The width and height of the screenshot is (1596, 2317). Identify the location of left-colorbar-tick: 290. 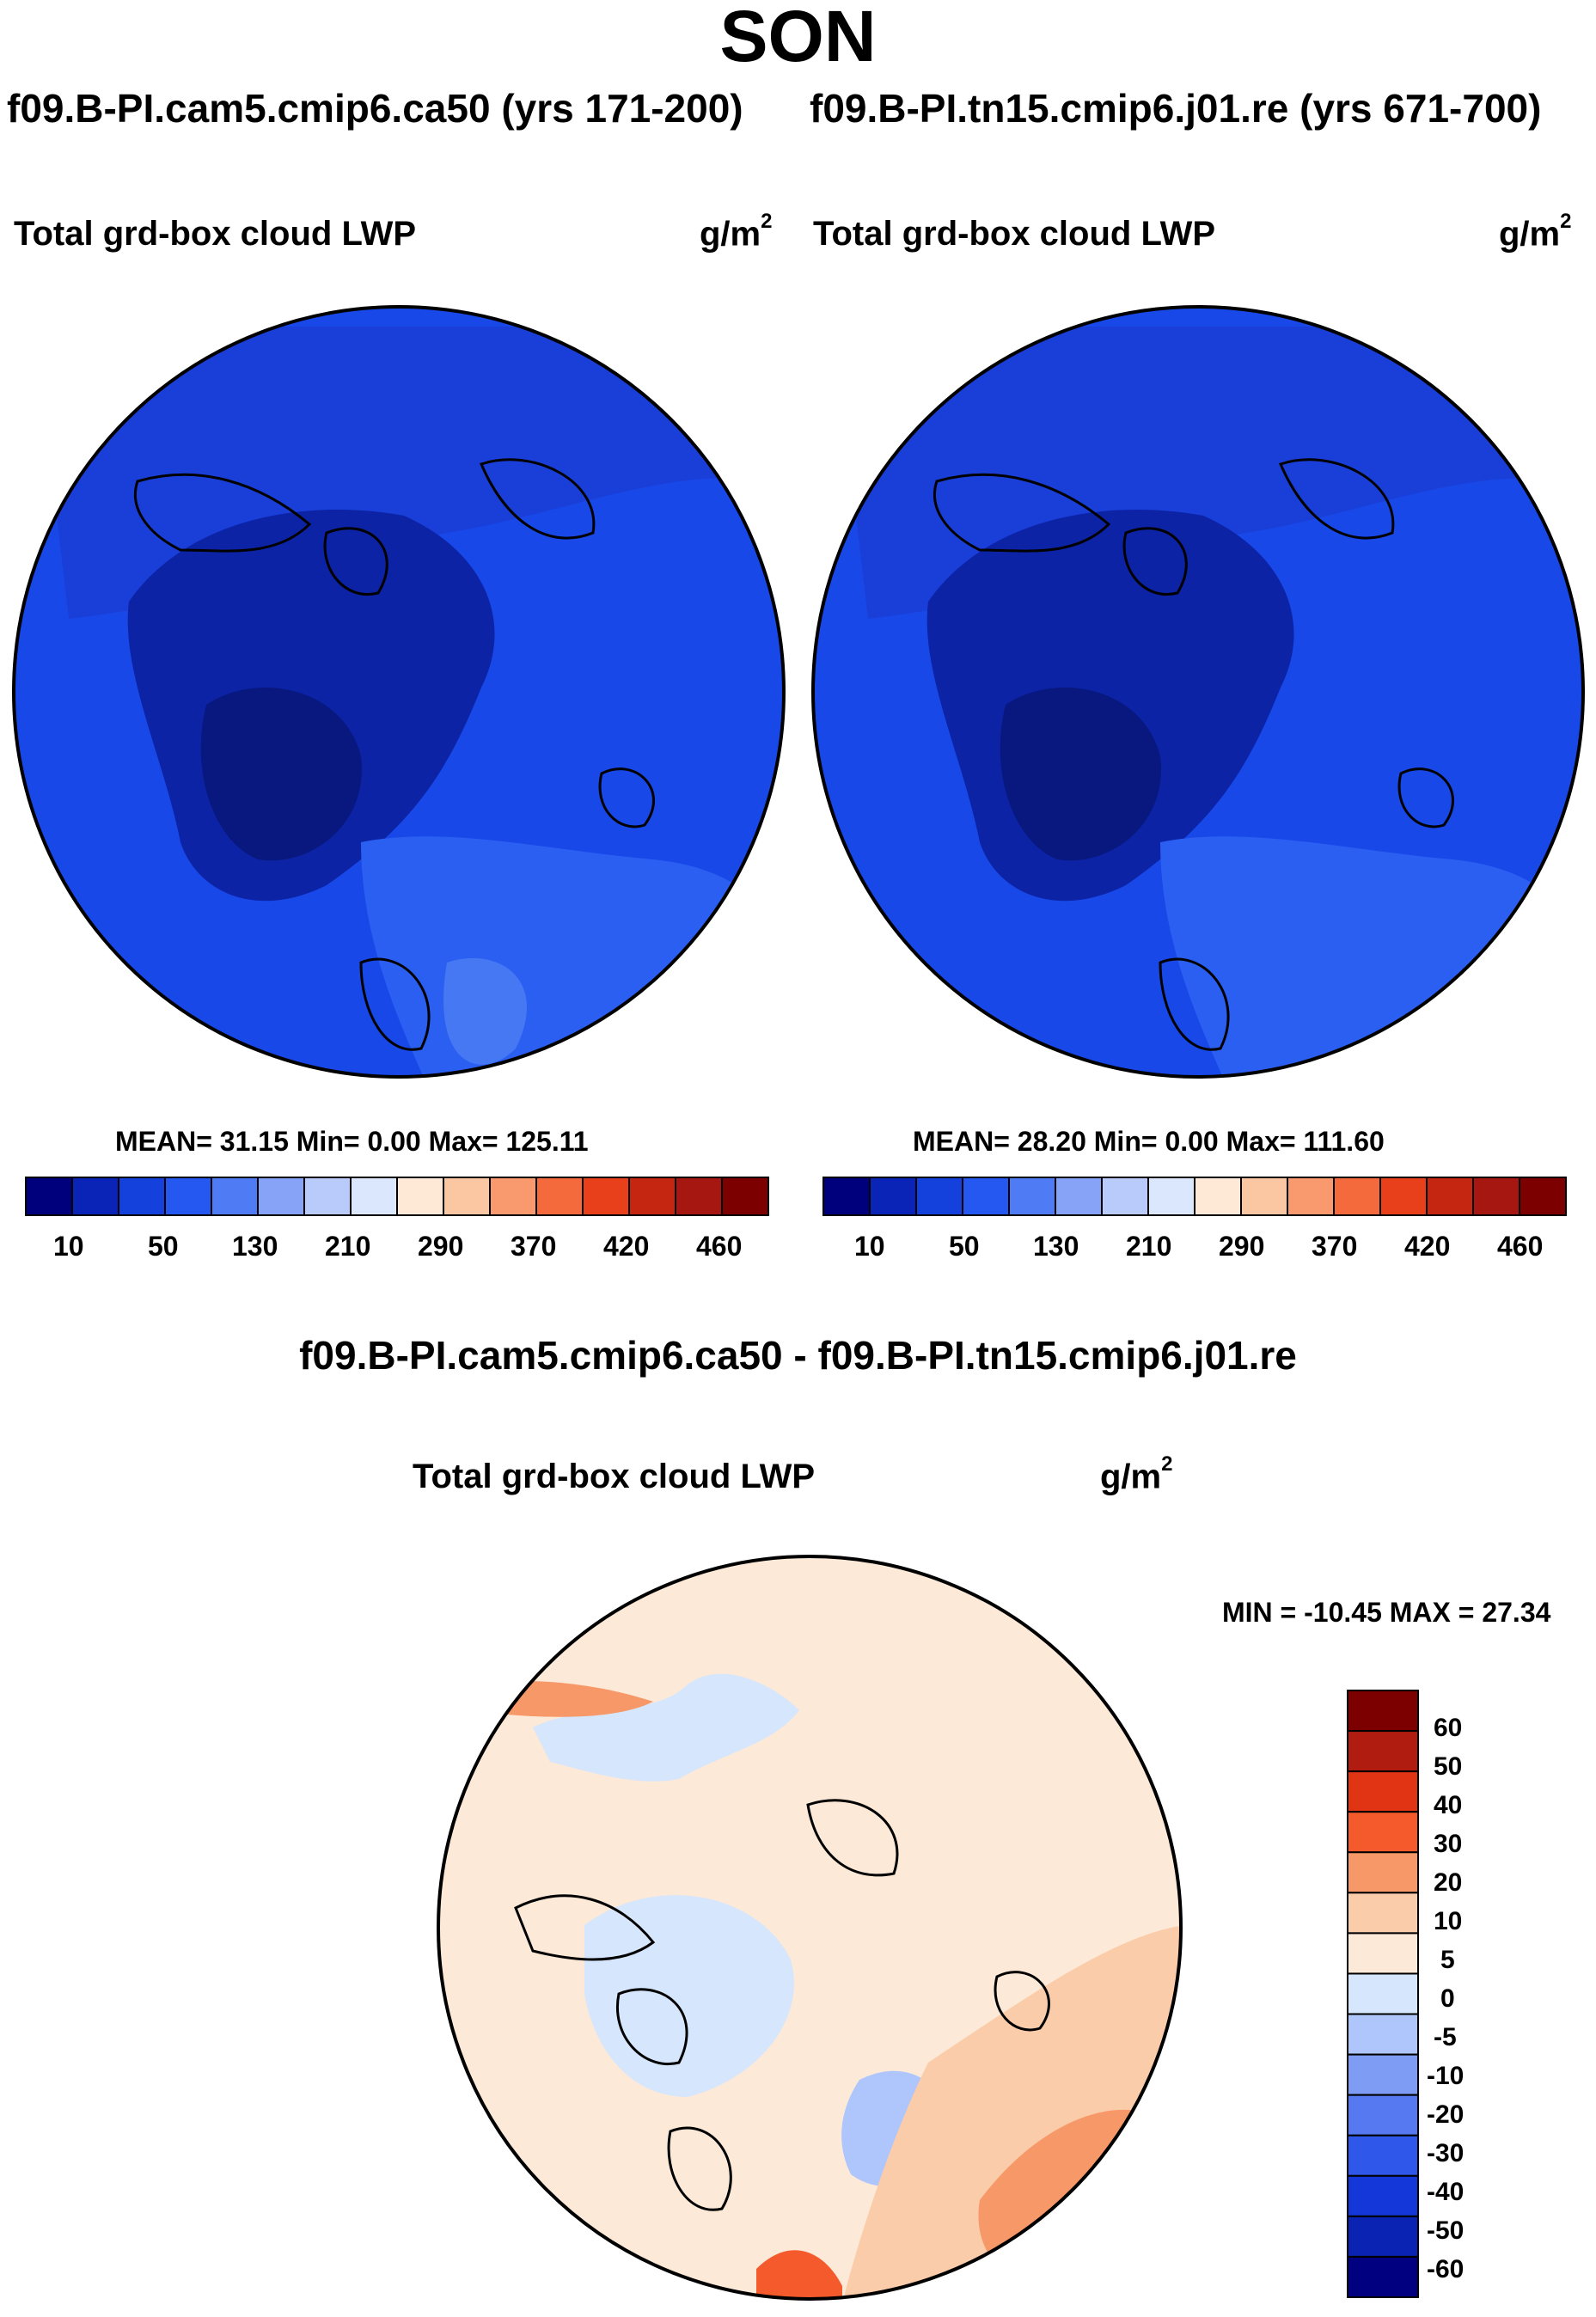
(441, 1246).